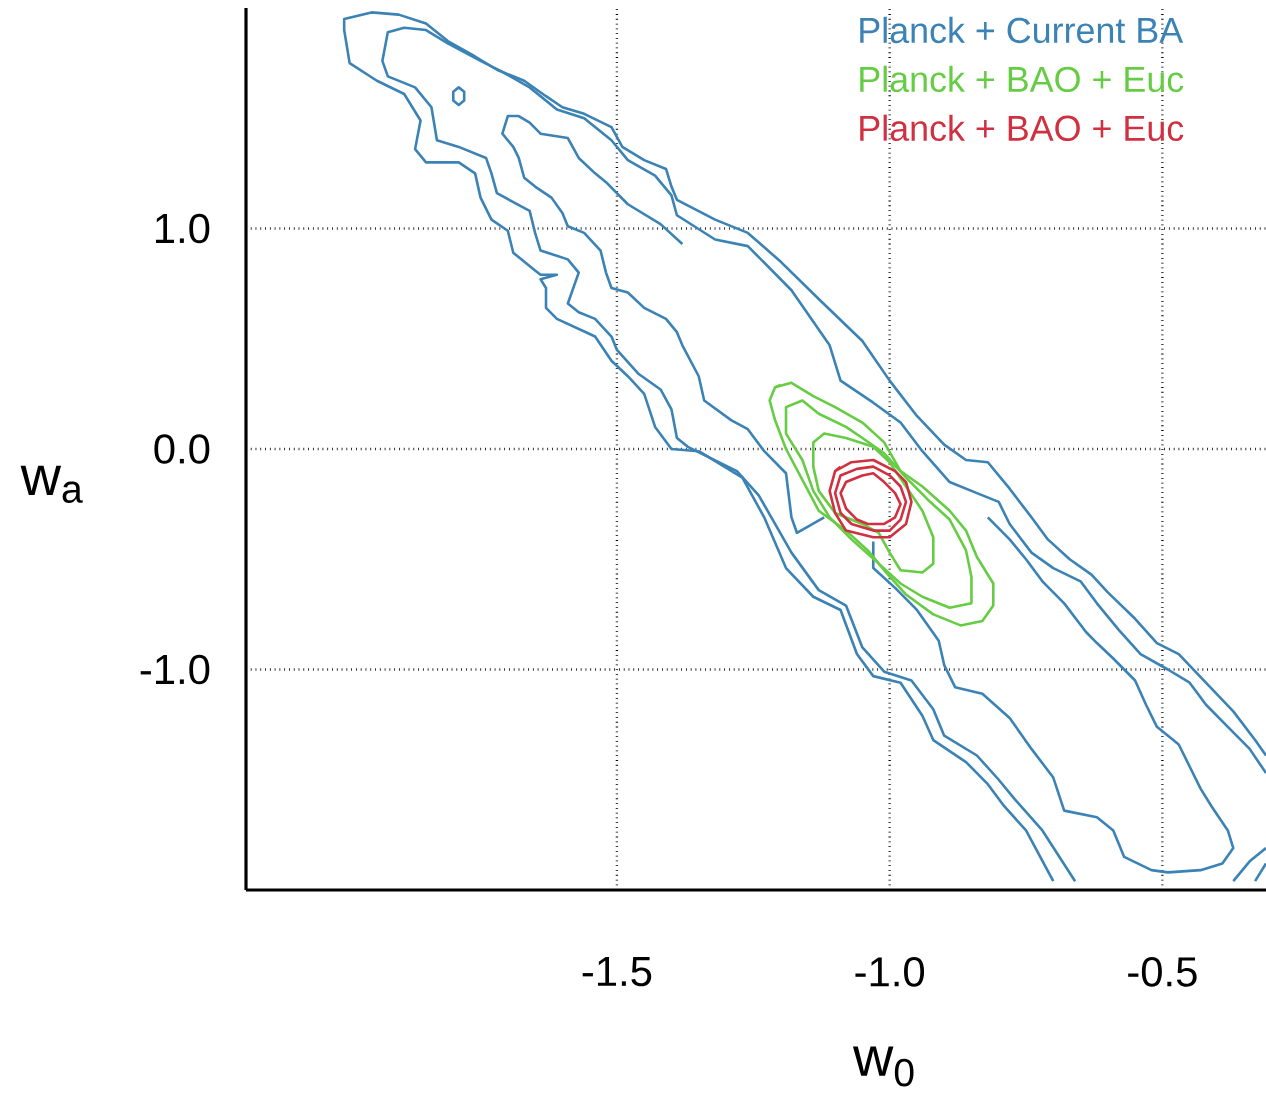 This screenshot has height=1097, width=1266. I want to click on x-tick-label: -1.0, so click(890, 972).